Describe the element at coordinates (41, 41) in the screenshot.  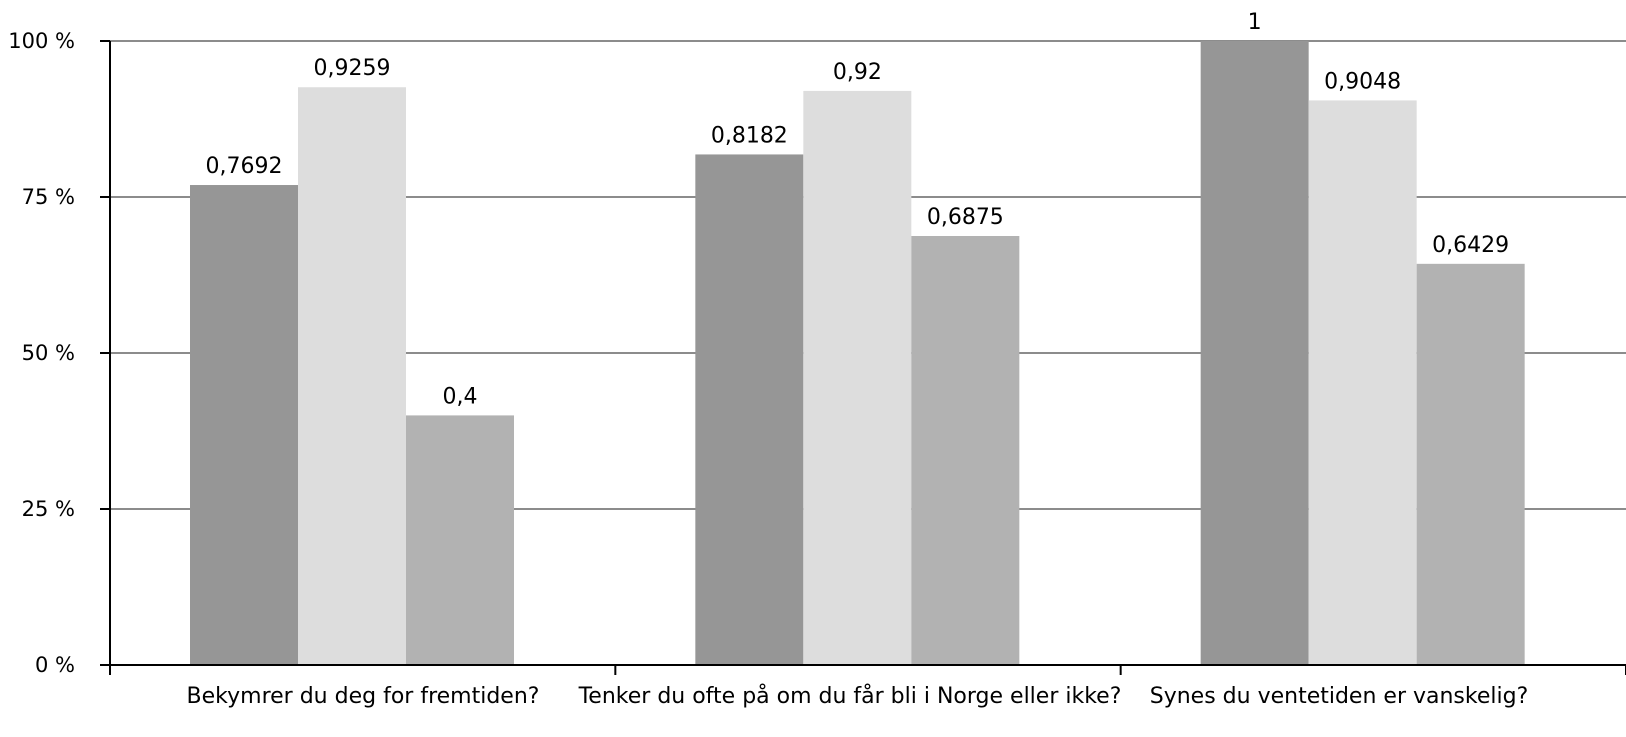
I see `y-tick-label: 100 %` at that location.